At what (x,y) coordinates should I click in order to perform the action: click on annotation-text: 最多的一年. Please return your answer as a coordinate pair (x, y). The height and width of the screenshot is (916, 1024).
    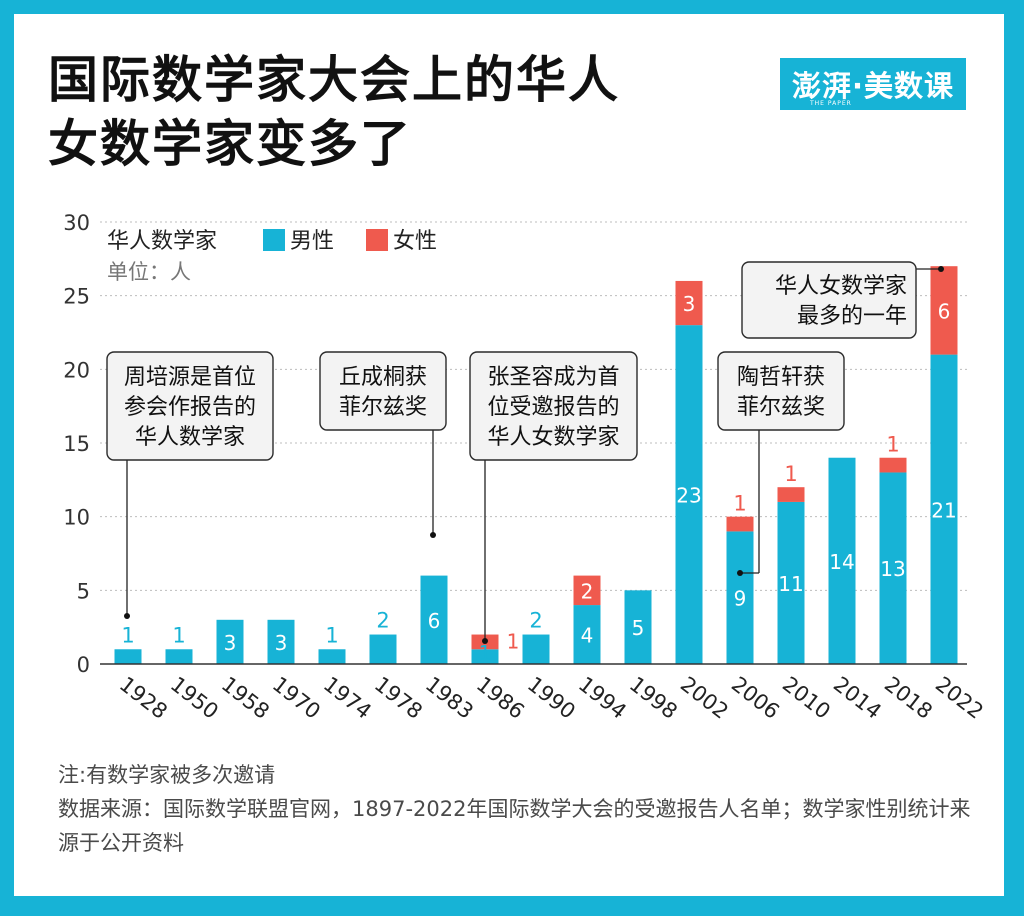
    Looking at the image, I should click on (852, 316).